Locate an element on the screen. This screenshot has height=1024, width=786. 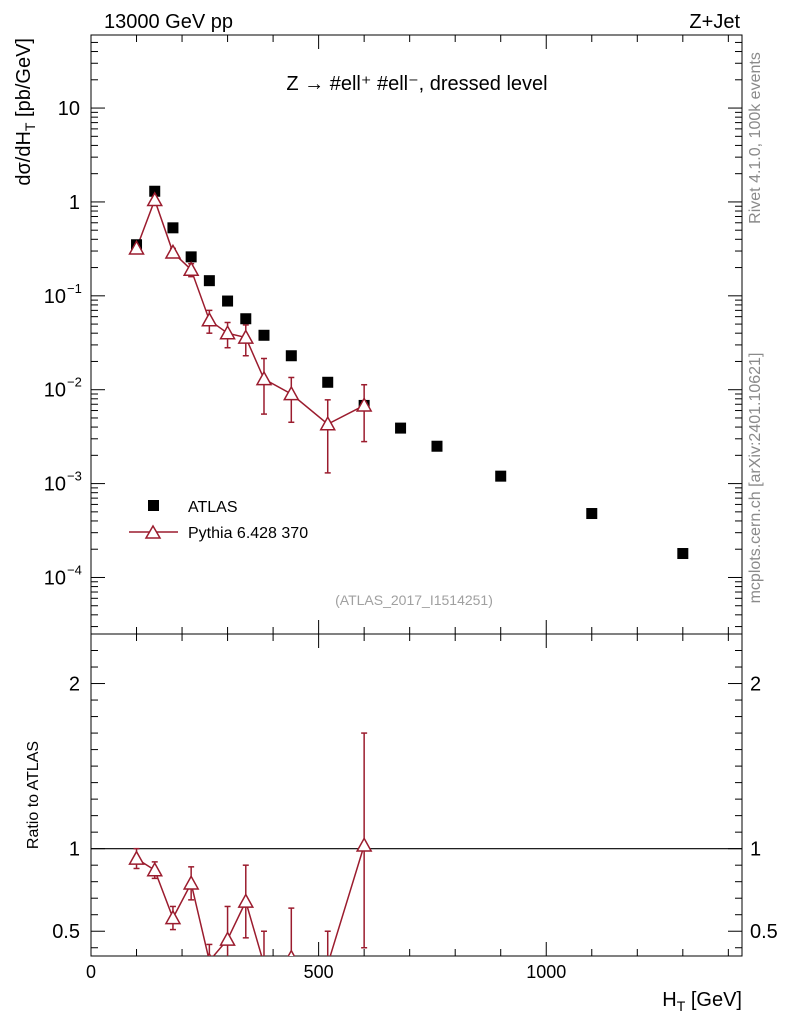
legend-atlas-marker is located at coordinates (153, 505).